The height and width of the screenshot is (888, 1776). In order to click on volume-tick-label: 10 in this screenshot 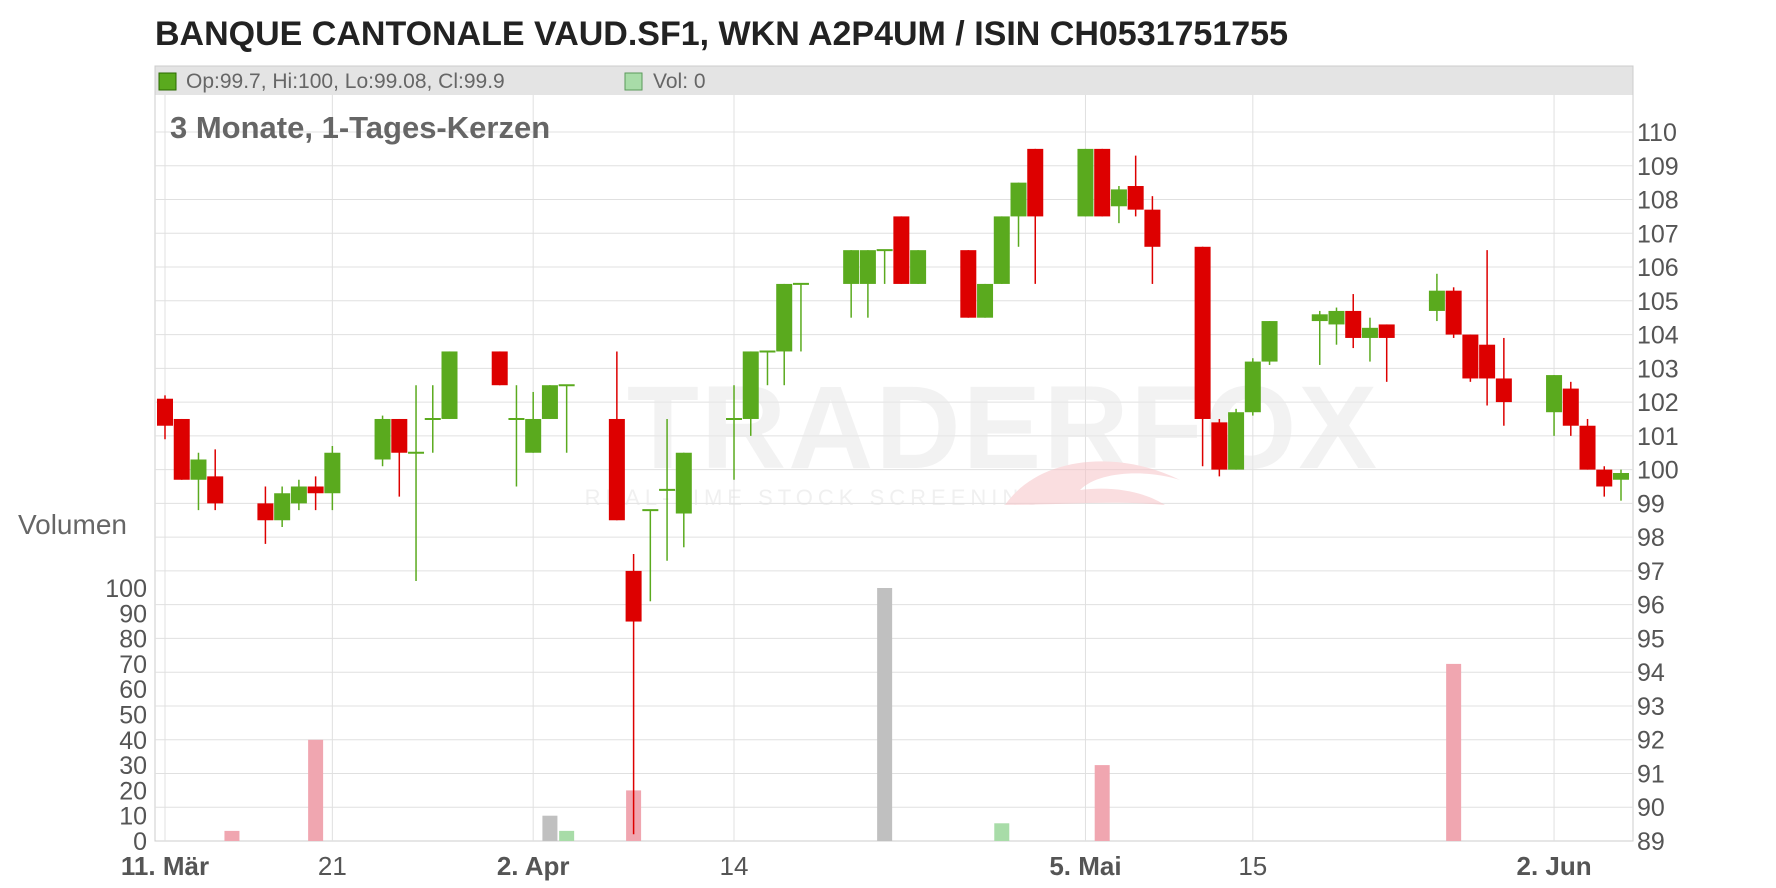, I will do `click(133, 817)`.